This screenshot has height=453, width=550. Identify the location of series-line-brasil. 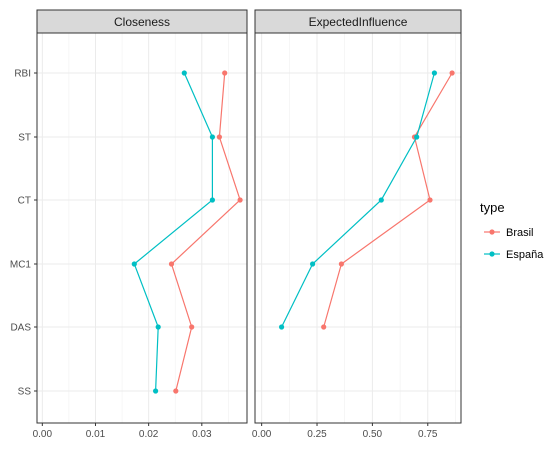
(205, 232).